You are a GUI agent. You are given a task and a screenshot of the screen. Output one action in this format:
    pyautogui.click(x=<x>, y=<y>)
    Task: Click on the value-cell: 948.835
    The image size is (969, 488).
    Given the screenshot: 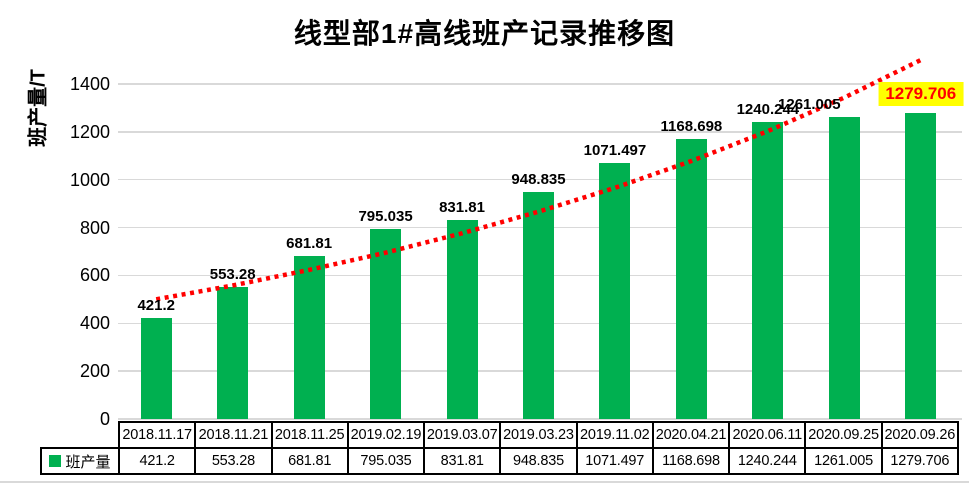 What is the action you would take?
    pyautogui.click(x=538, y=461)
    